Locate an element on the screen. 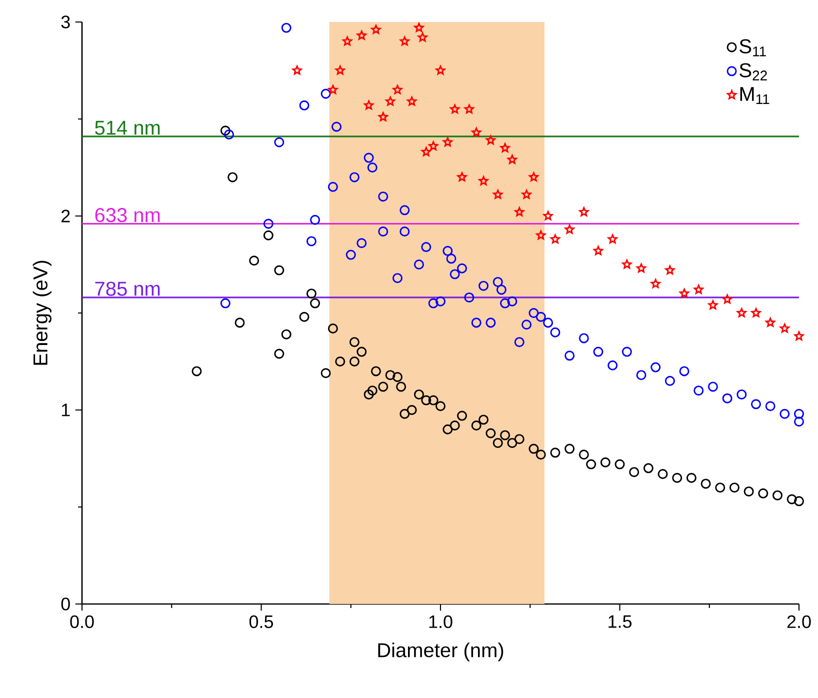 Image resolution: width=818 pixels, height=698 pixels. y-tick-label: 2 is located at coordinates (66, 216).